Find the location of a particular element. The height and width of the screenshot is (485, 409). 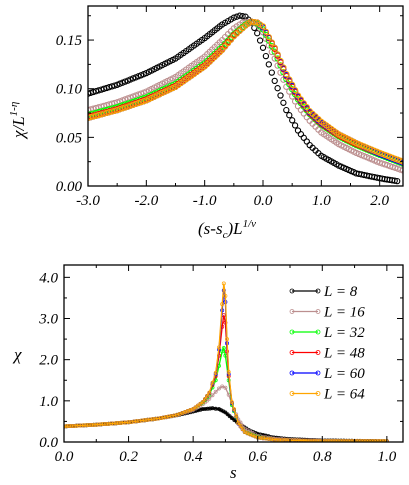

y-tick-label: 0.05 is located at coordinates (69, 138).